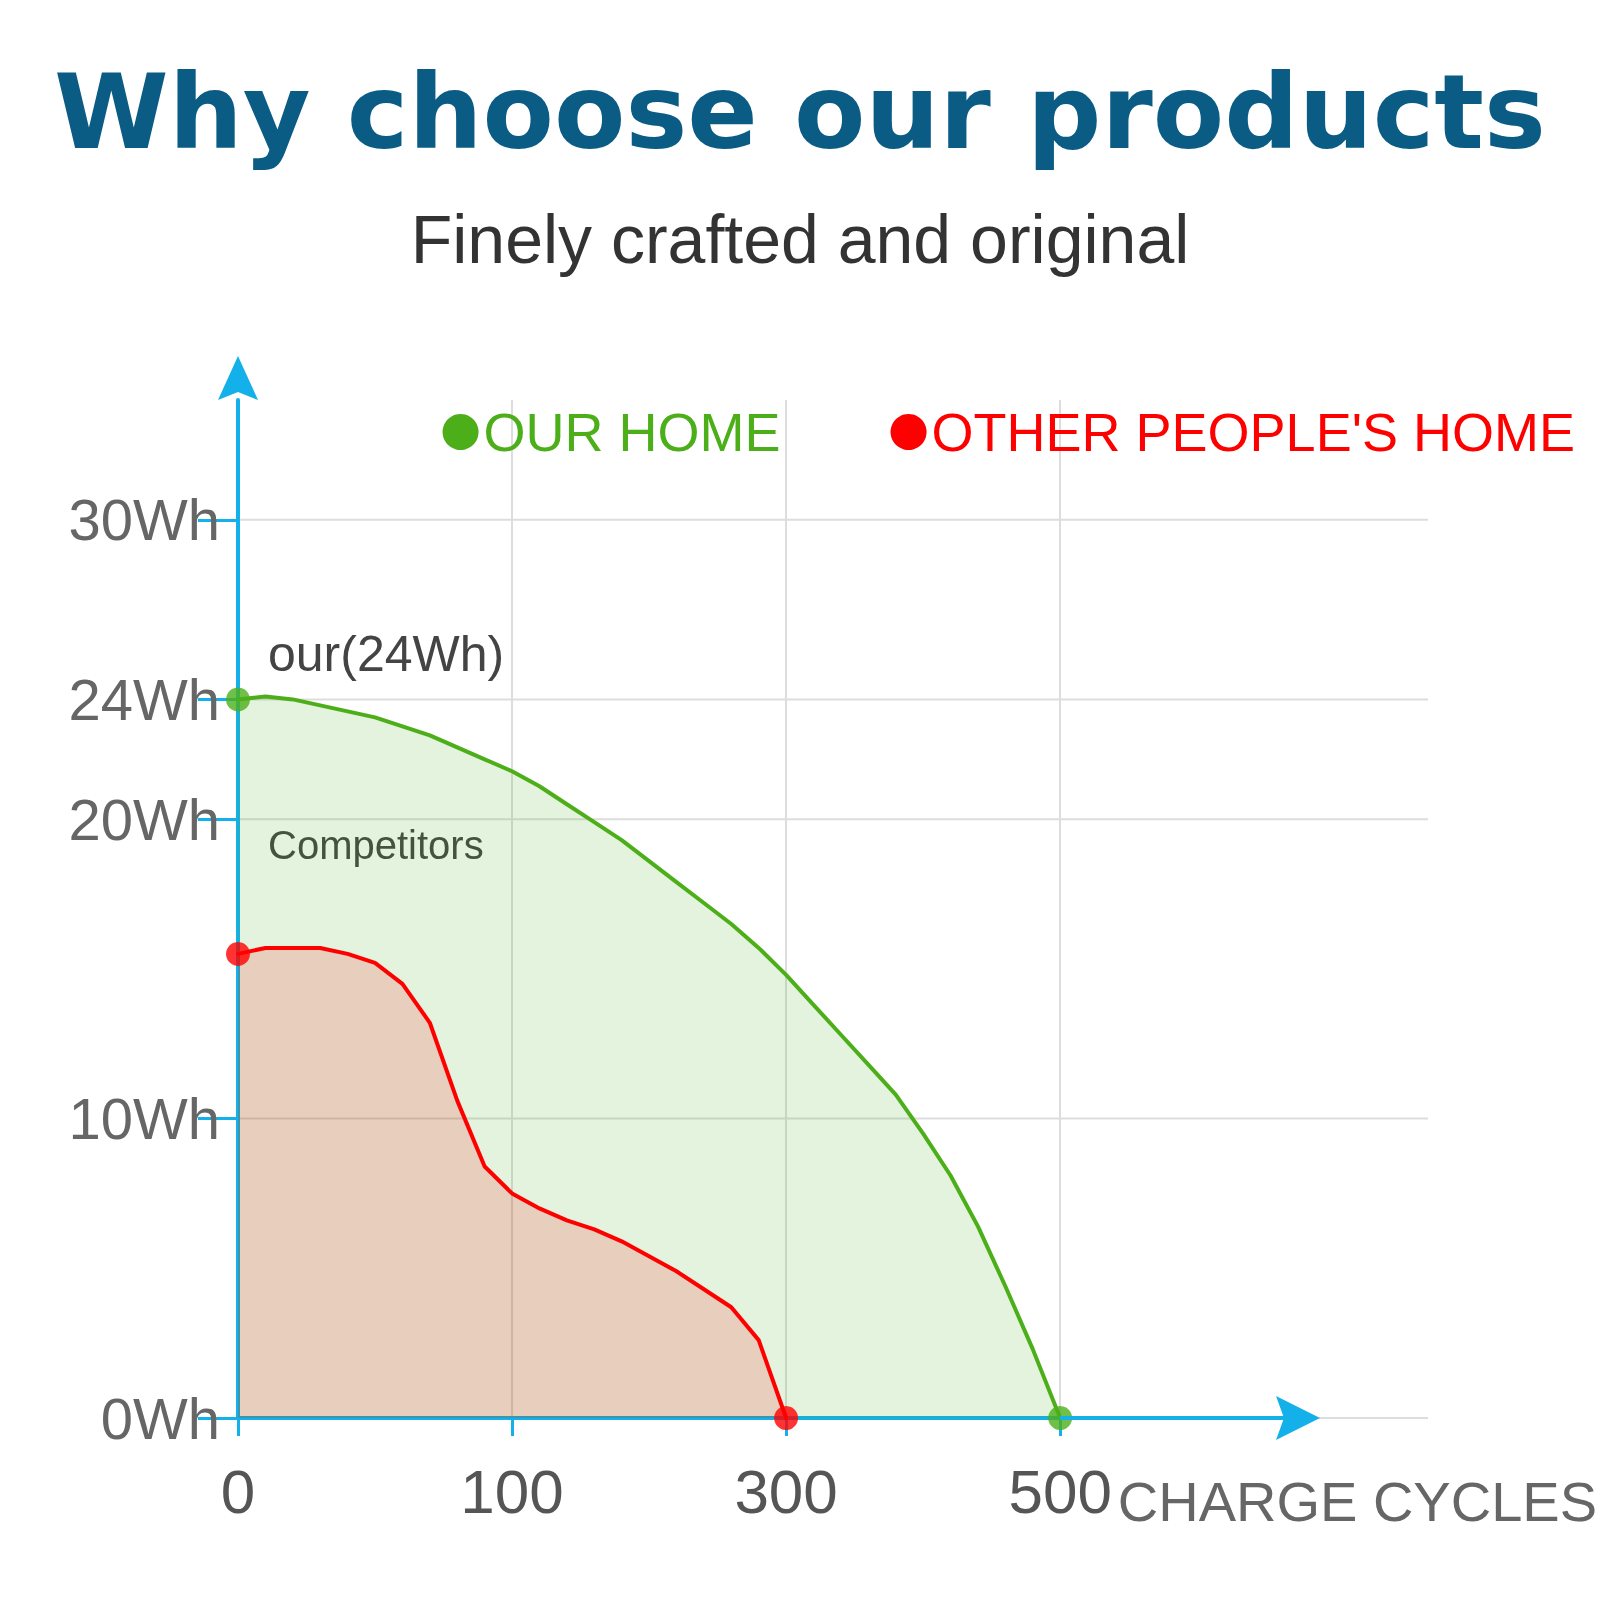 This screenshot has width=1600, height=1600. I want to click on x-tick-label: 100, so click(512, 1491).